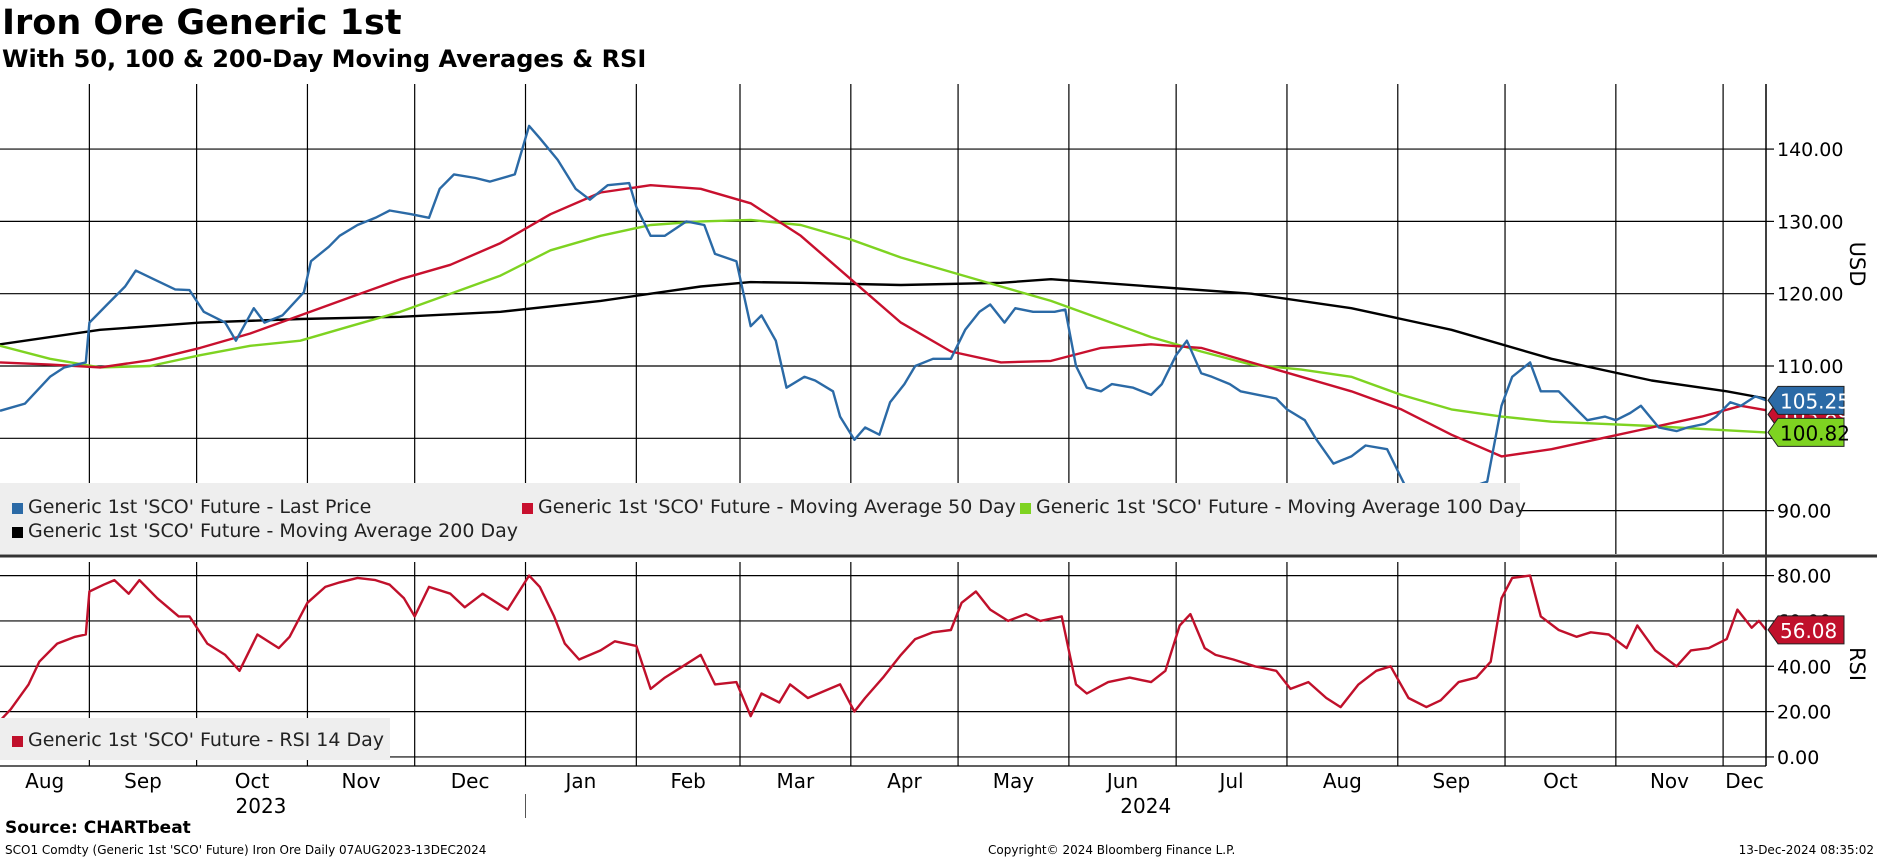  Describe the element at coordinates (200, 507) in the screenshot. I see `legend-label: Generic 1st 'SCO' Future - Last Price` at that location.